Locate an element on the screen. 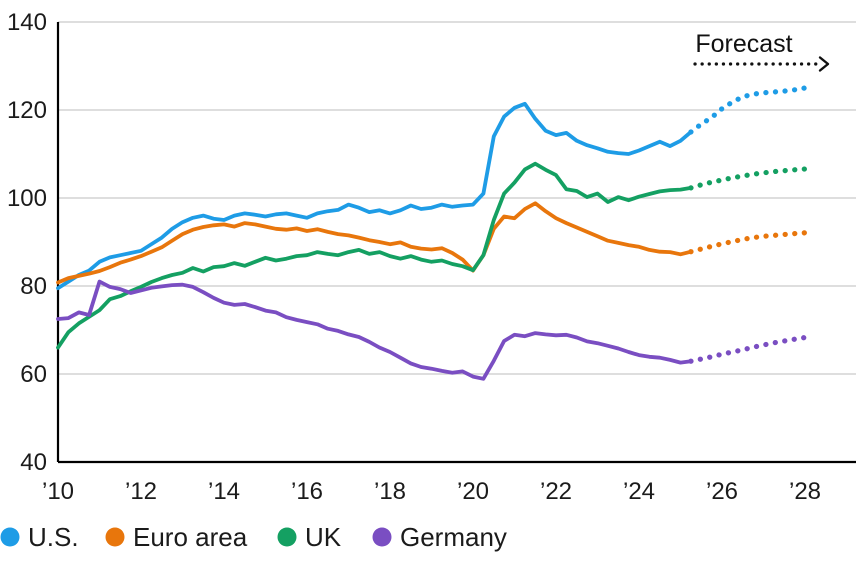  x-tick-label-2024: ’24 is located at coordinates (639, 491).